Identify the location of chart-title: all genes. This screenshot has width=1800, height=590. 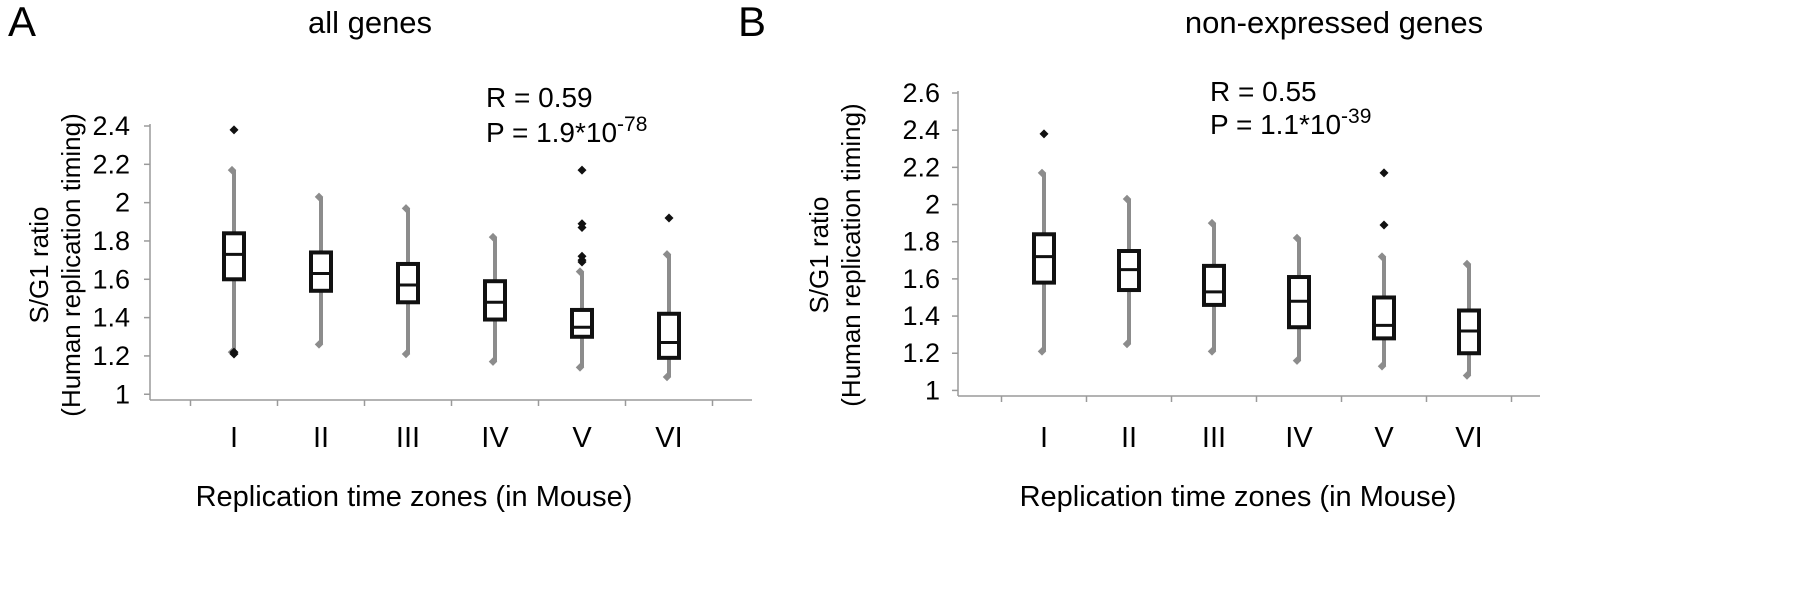
(370, 22).